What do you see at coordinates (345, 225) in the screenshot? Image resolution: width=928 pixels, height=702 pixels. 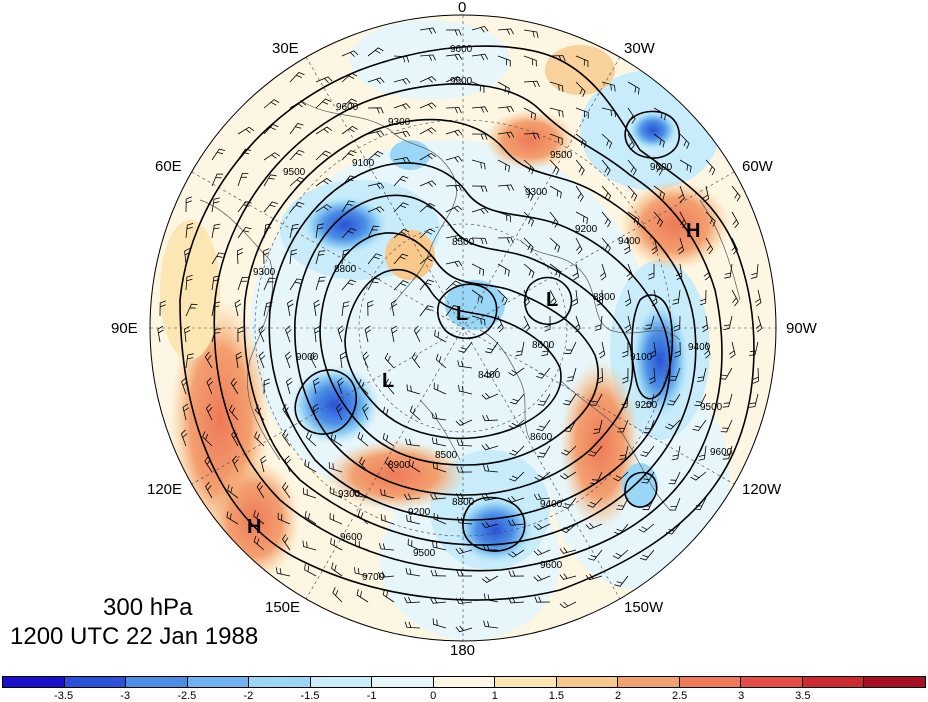 I see `anomaly-cold-nw` at bounding box center [345, 225].